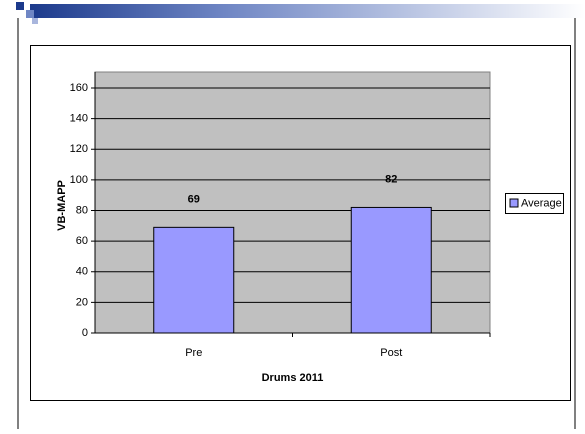 The width and height of the screenshot is (585, 434). What do you see at coordinates (193, 353) in the screenshot?
I see `x-tick-label: Pre` at bounding box center [193, 353].